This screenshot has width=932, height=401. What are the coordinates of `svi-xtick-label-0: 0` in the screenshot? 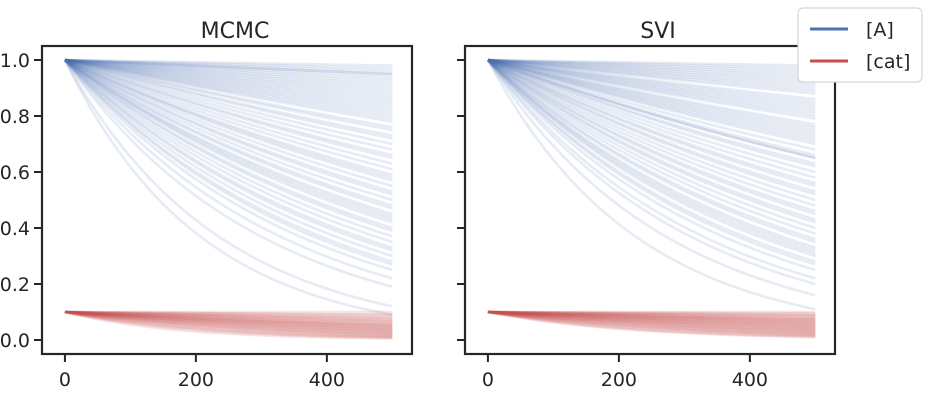 It's located at (488, 380).